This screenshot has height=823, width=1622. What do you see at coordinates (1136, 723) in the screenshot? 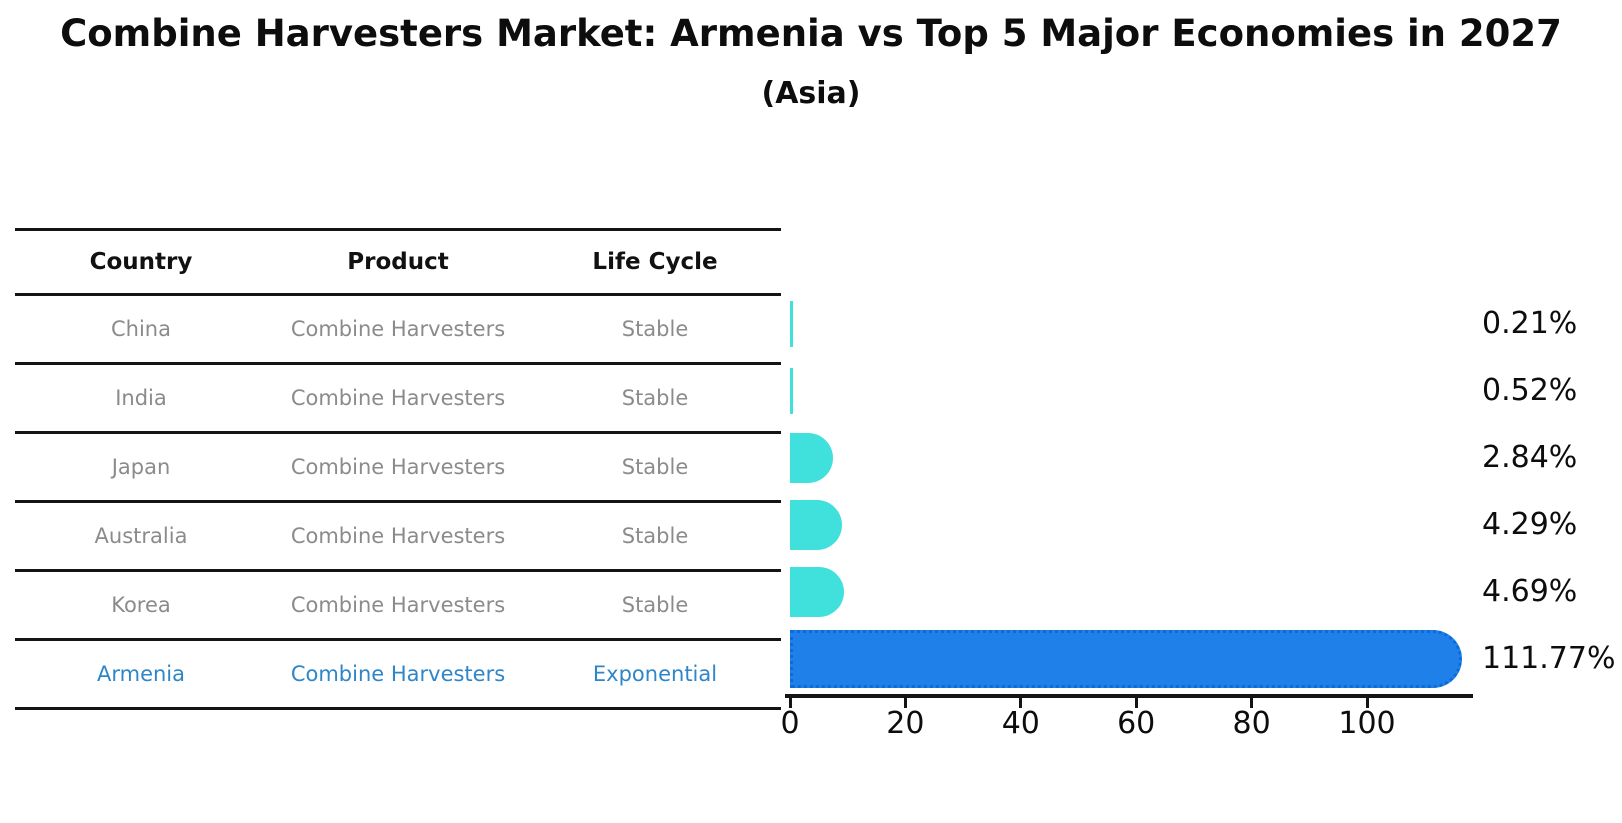
I see `x-axis-tick-label: 60` at bounding box center [1136, 723].